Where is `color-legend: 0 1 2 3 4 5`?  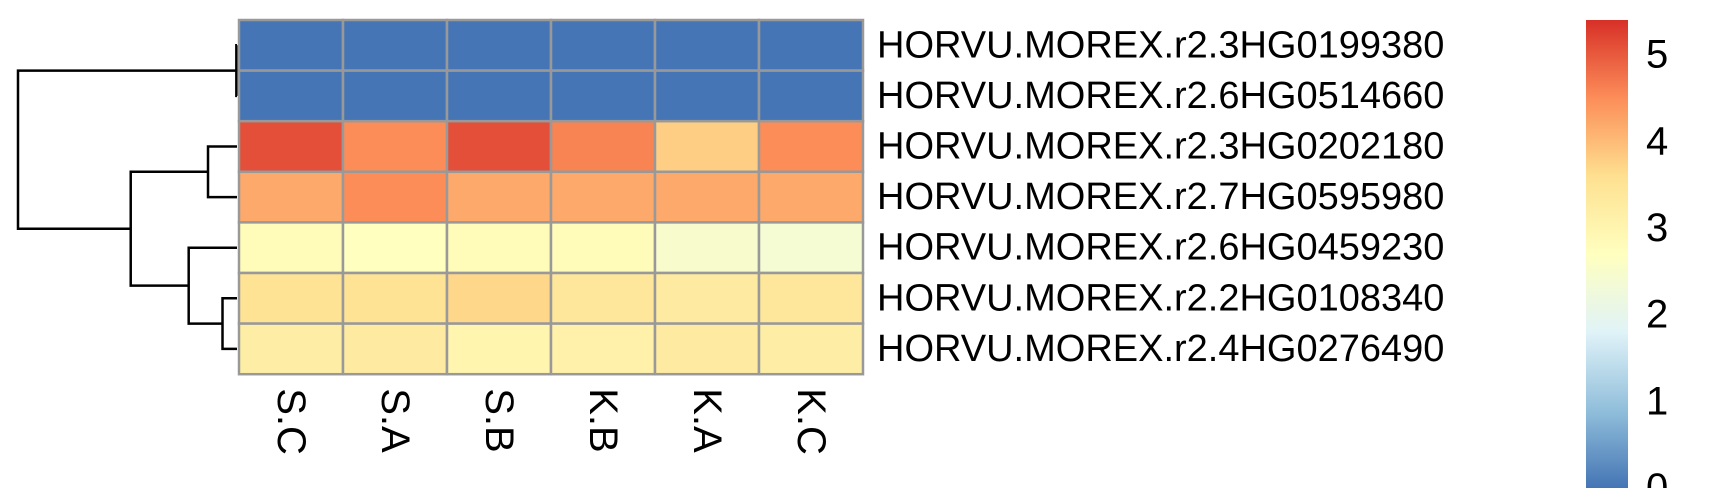
color-legend: 0 1 2 3 4 5 is located at coordinates (1627, 254).